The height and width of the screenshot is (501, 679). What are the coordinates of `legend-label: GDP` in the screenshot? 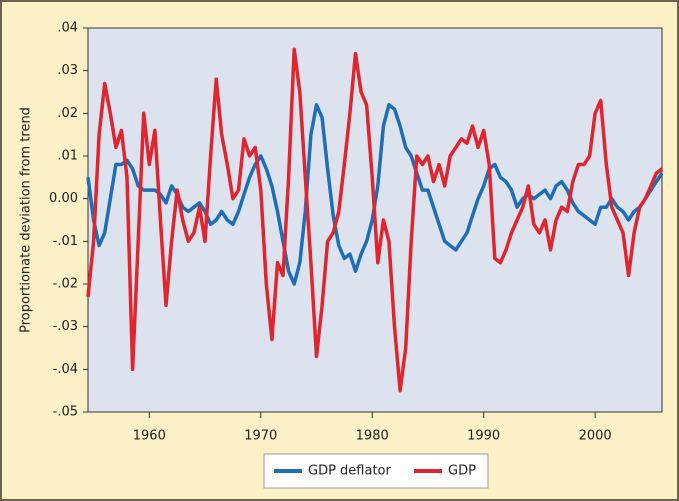 It's located at (462, 471).